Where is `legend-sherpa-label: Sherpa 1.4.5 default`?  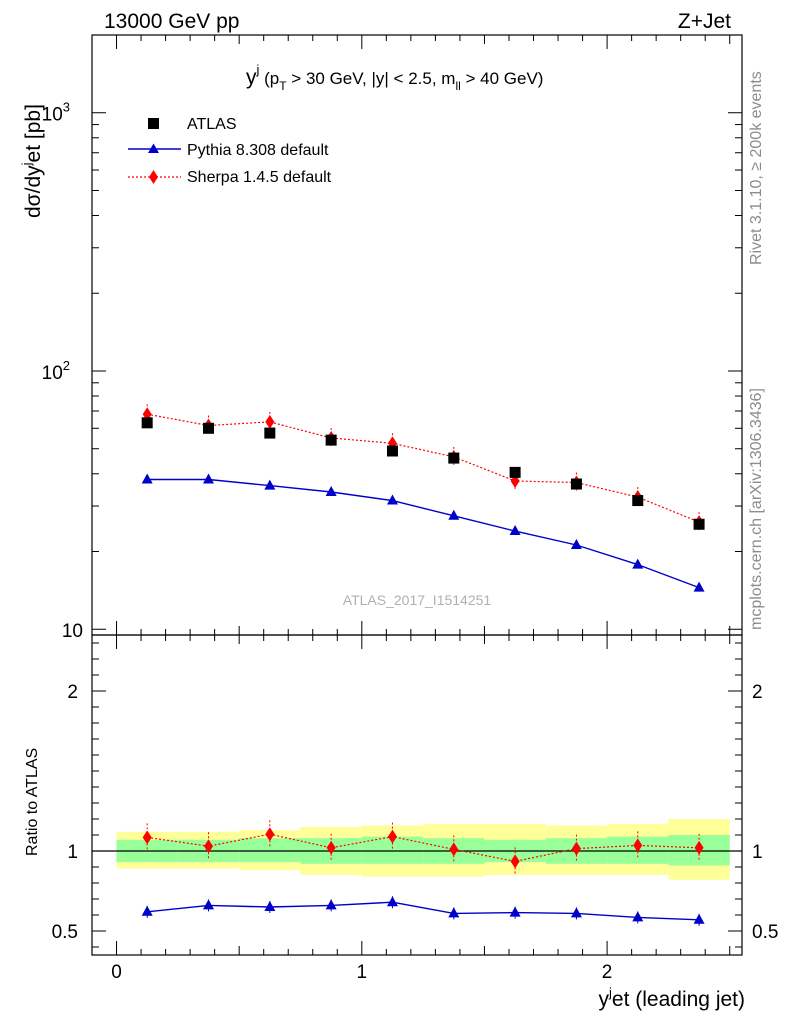
legend-sherpa-label: Sherpa 1.4.5 default is located at coordinates (259, 177).